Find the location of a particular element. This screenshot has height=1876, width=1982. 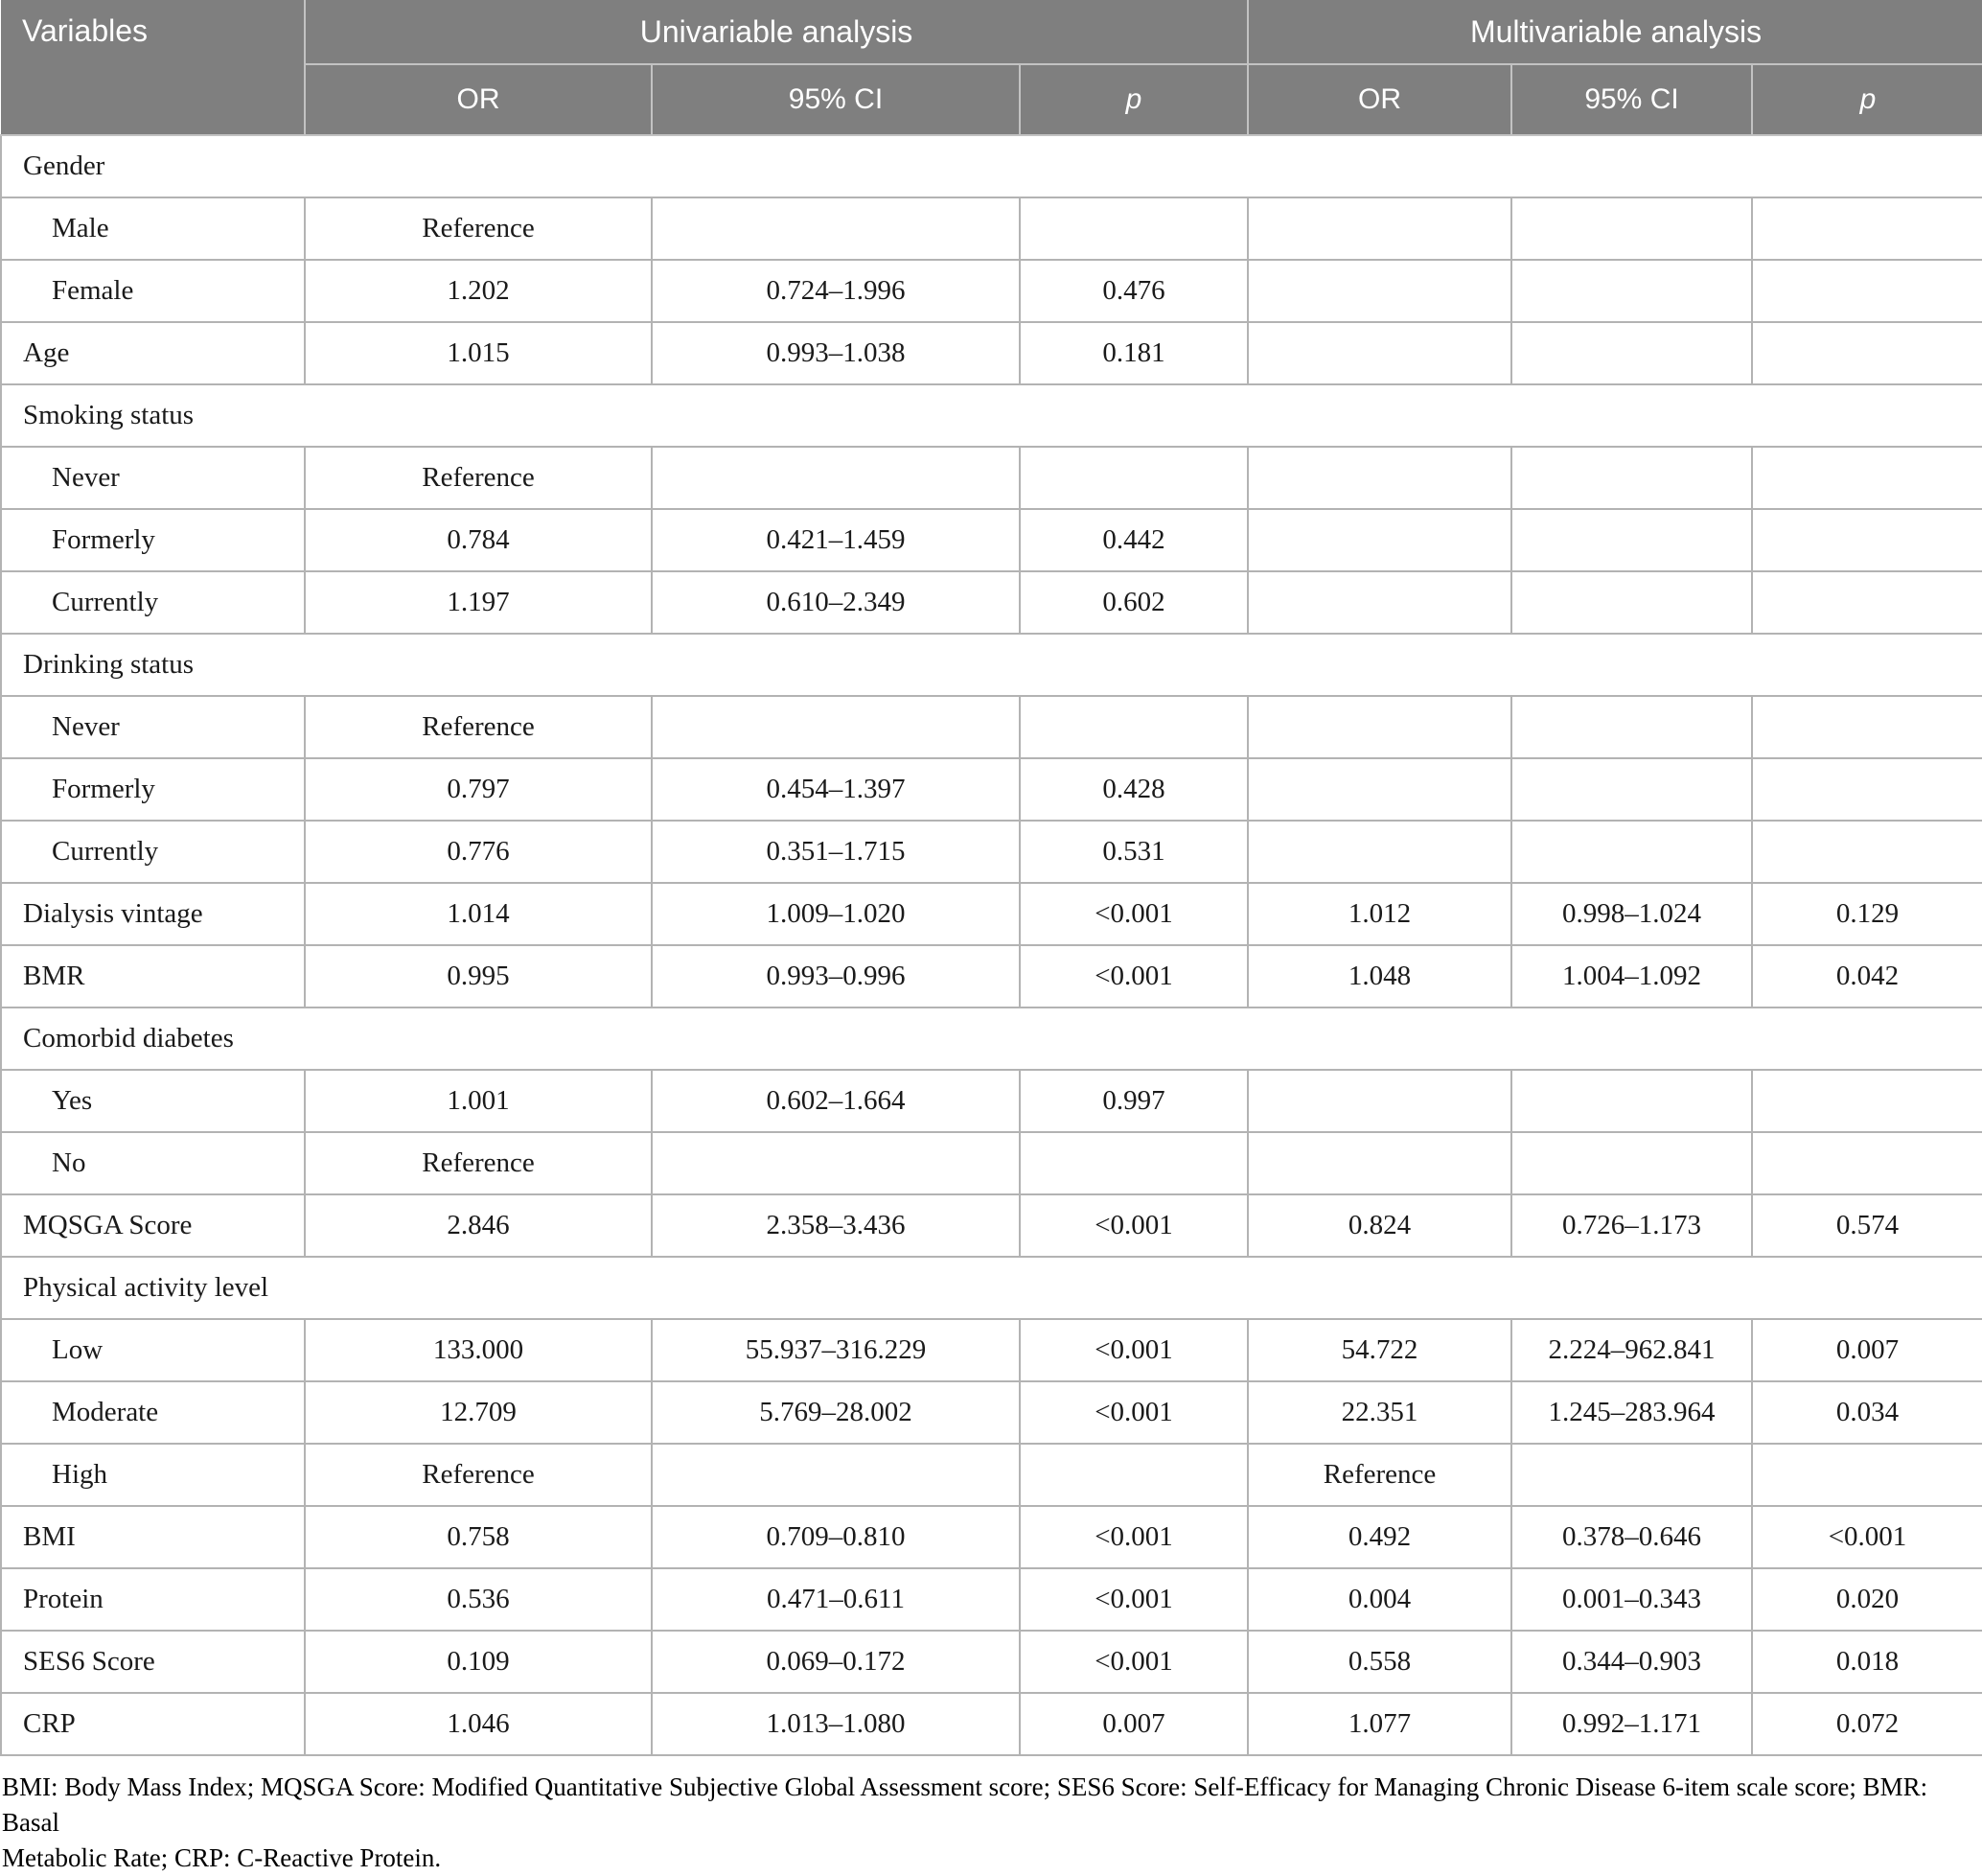

uni-ci-cell: 0.993–0.996 is located at coordinates (836, 976).